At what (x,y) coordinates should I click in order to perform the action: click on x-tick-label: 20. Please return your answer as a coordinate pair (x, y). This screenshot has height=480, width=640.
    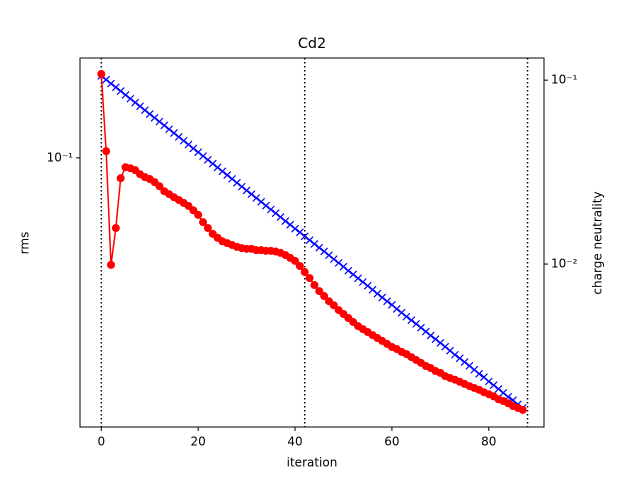
    Looking at the image, I should click on (198, 442).